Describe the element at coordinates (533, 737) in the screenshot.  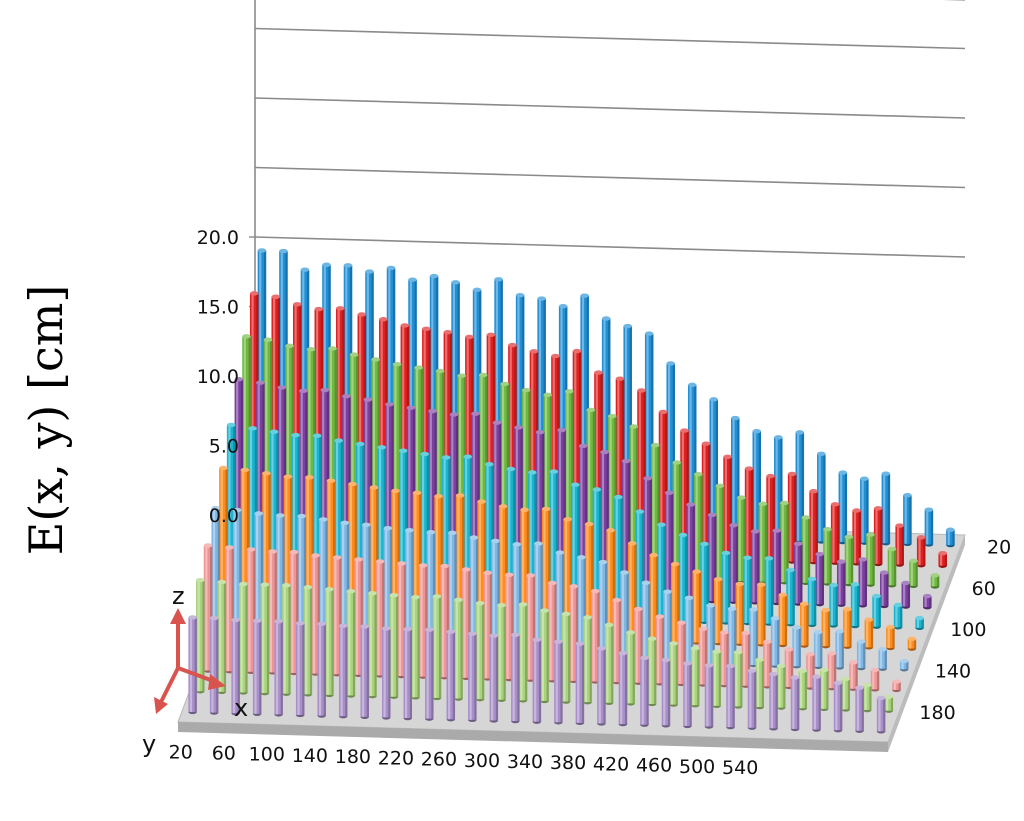
I see `floor-front-edge` at that location.